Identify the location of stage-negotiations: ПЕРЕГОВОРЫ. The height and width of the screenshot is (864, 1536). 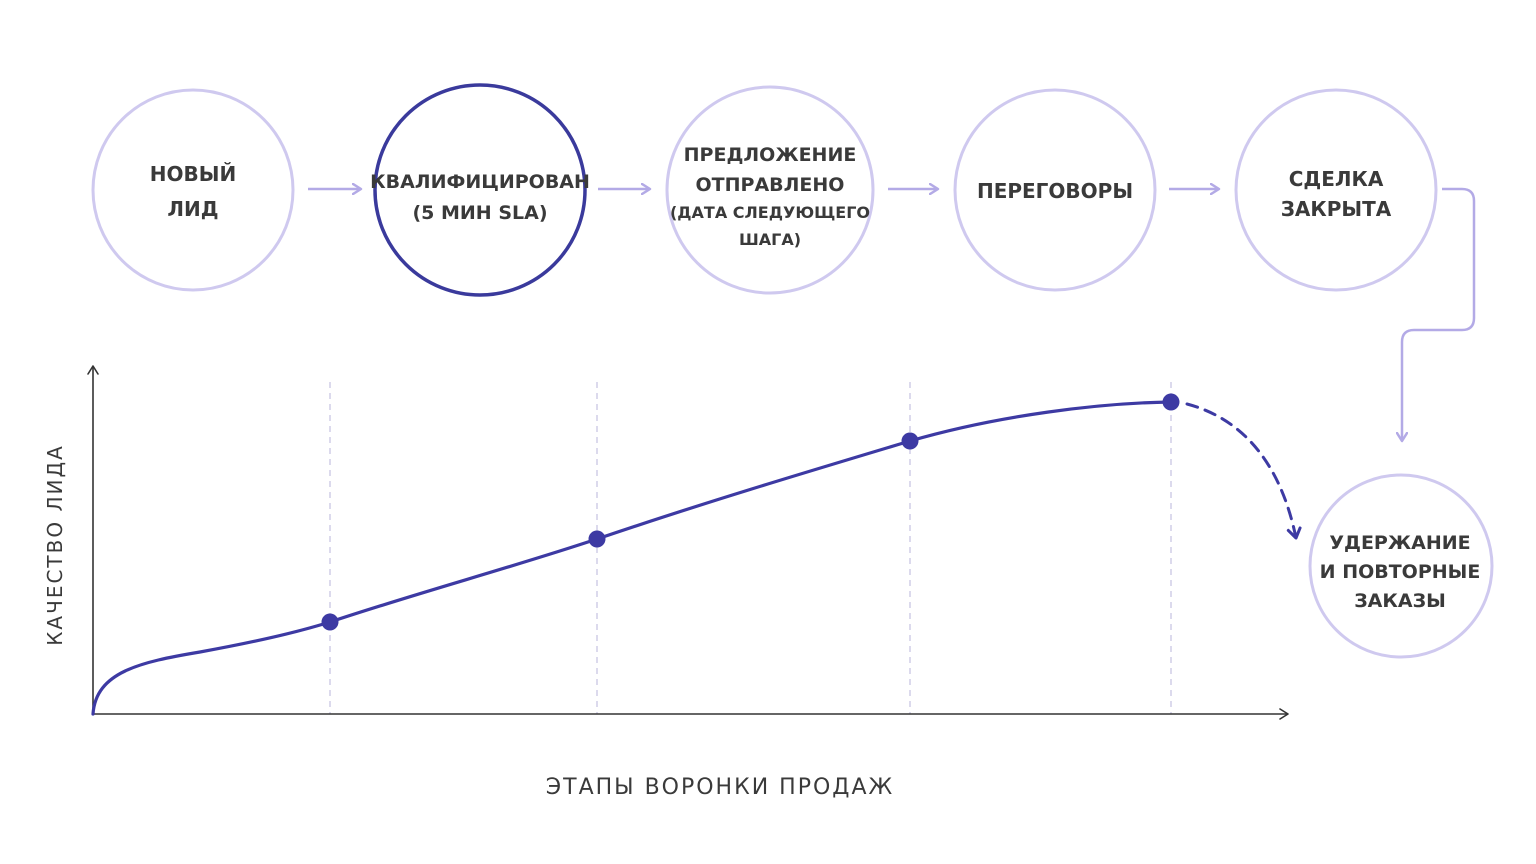
(1055, 190).